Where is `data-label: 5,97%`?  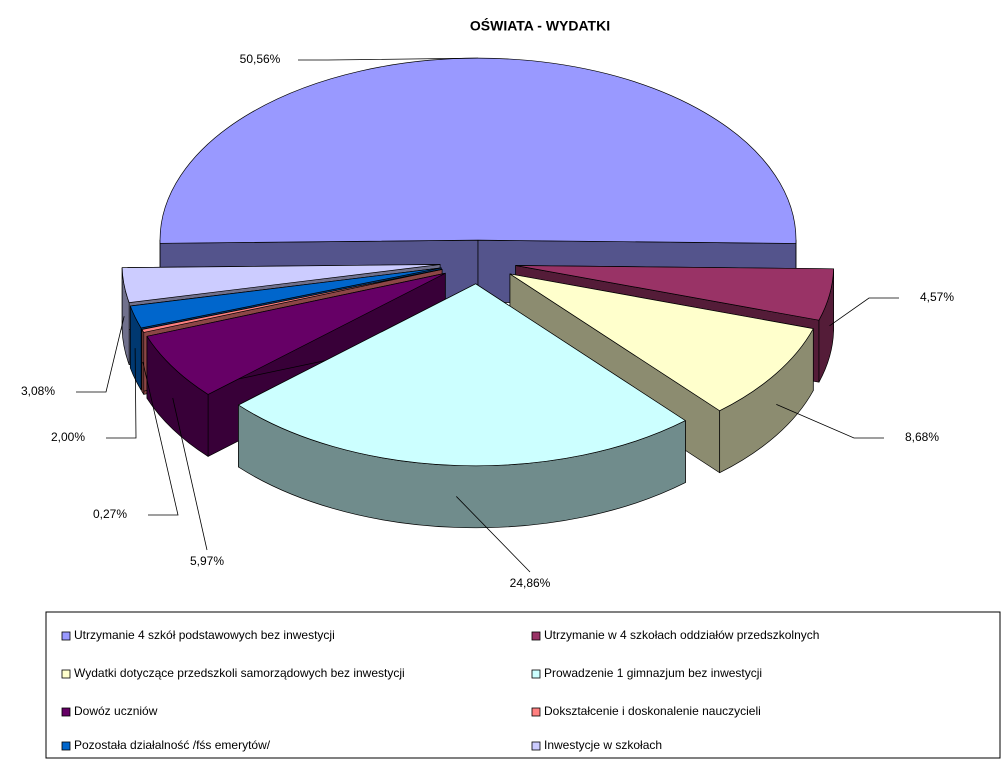
data-label: 5,97% is located at coordinates (207, 561).